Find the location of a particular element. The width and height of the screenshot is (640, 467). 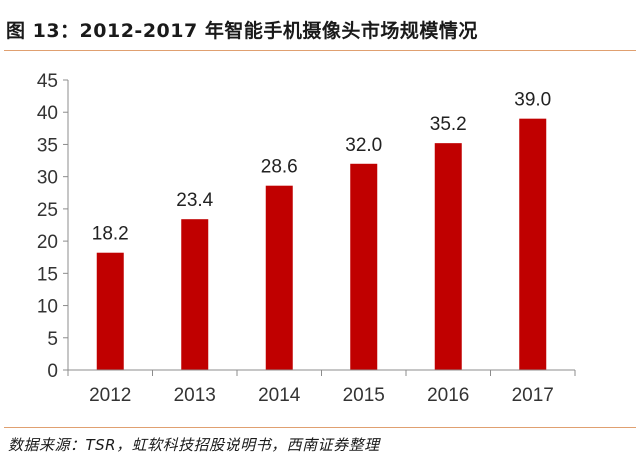

x-tick-label-2014: 2014 is located at coordinates (279, 395).